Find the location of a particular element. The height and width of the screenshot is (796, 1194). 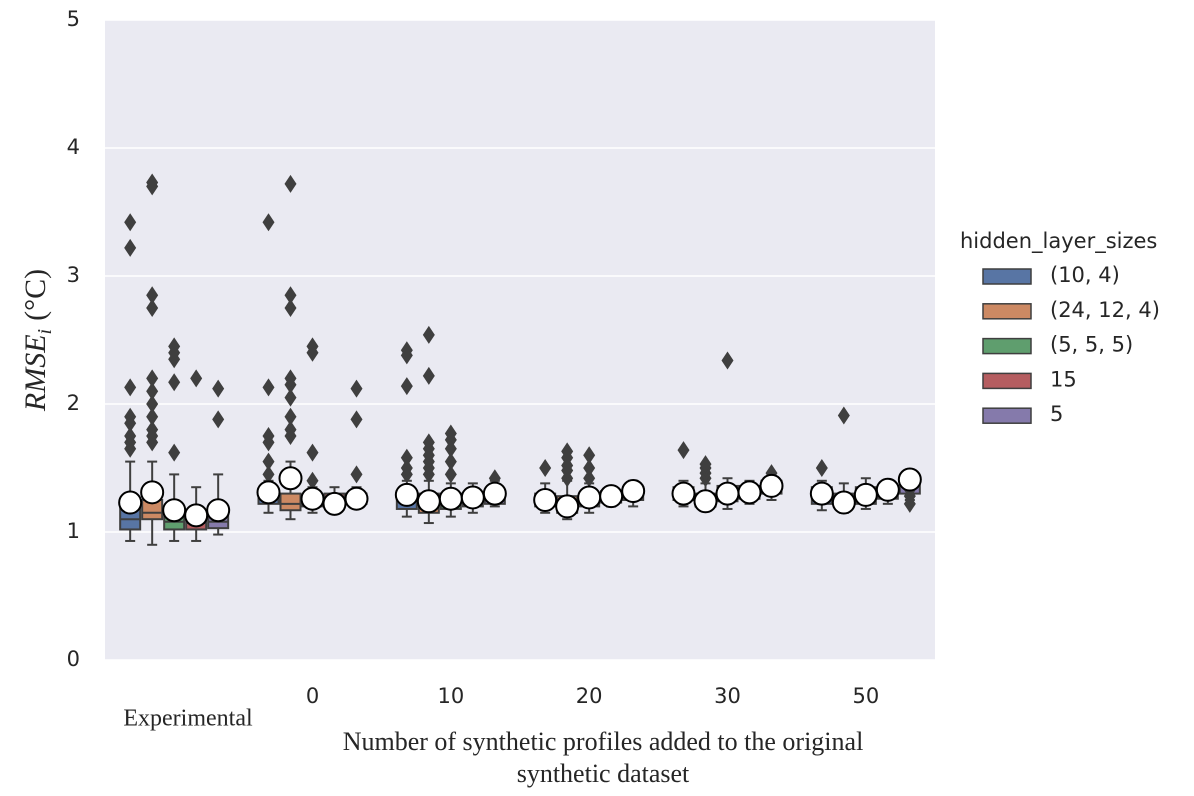

y-axis-label: RMSEi (°C) is located at coordinates (37, 340).